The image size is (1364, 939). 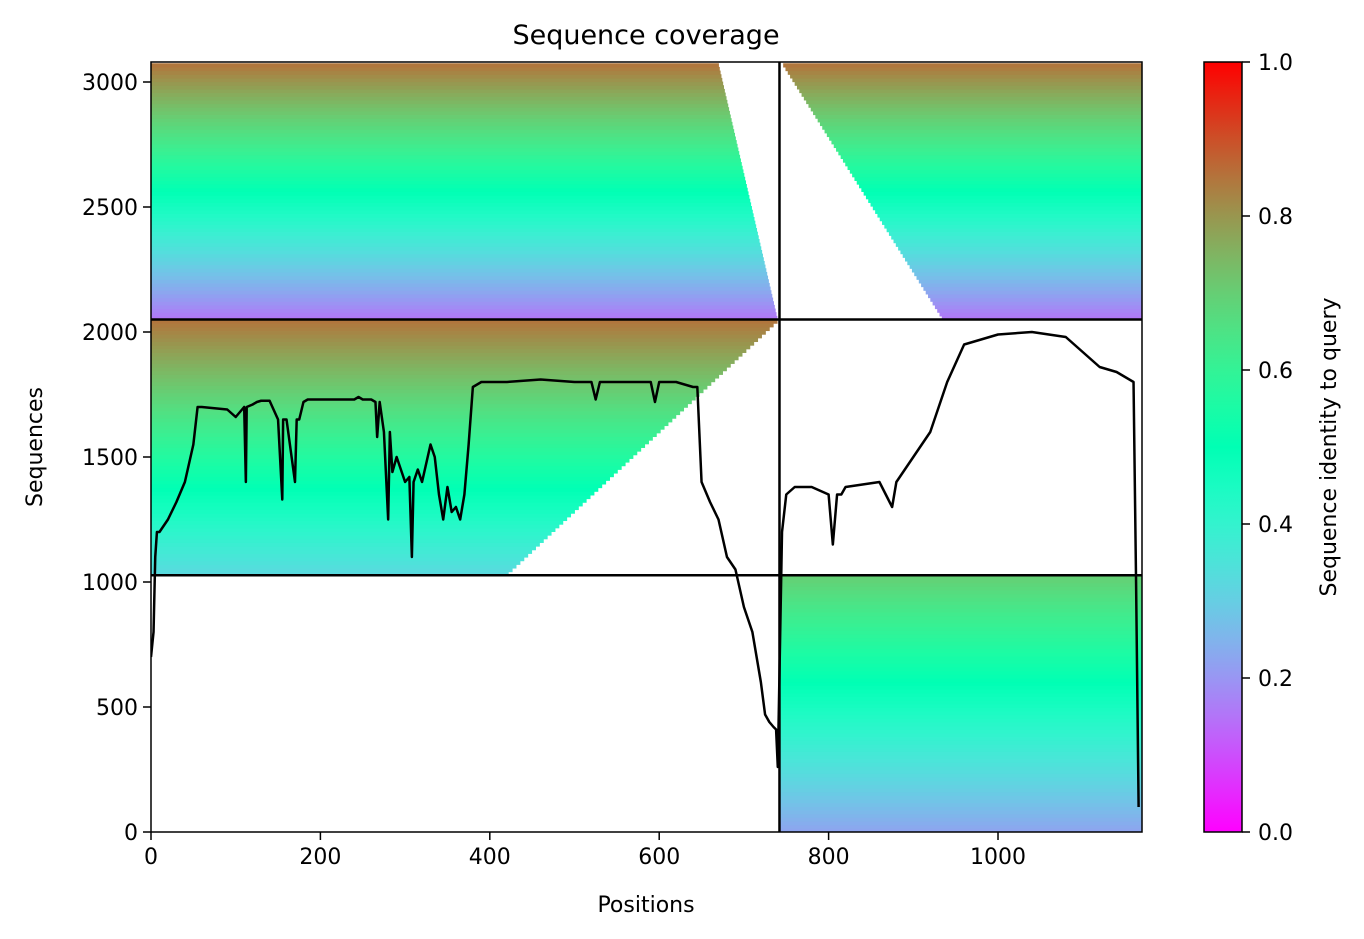 What do you see at coordinates (1275, 833) in the screenshot?
I see `colorbar-tick-label: 0.0` at bounding box center [1275, 833].